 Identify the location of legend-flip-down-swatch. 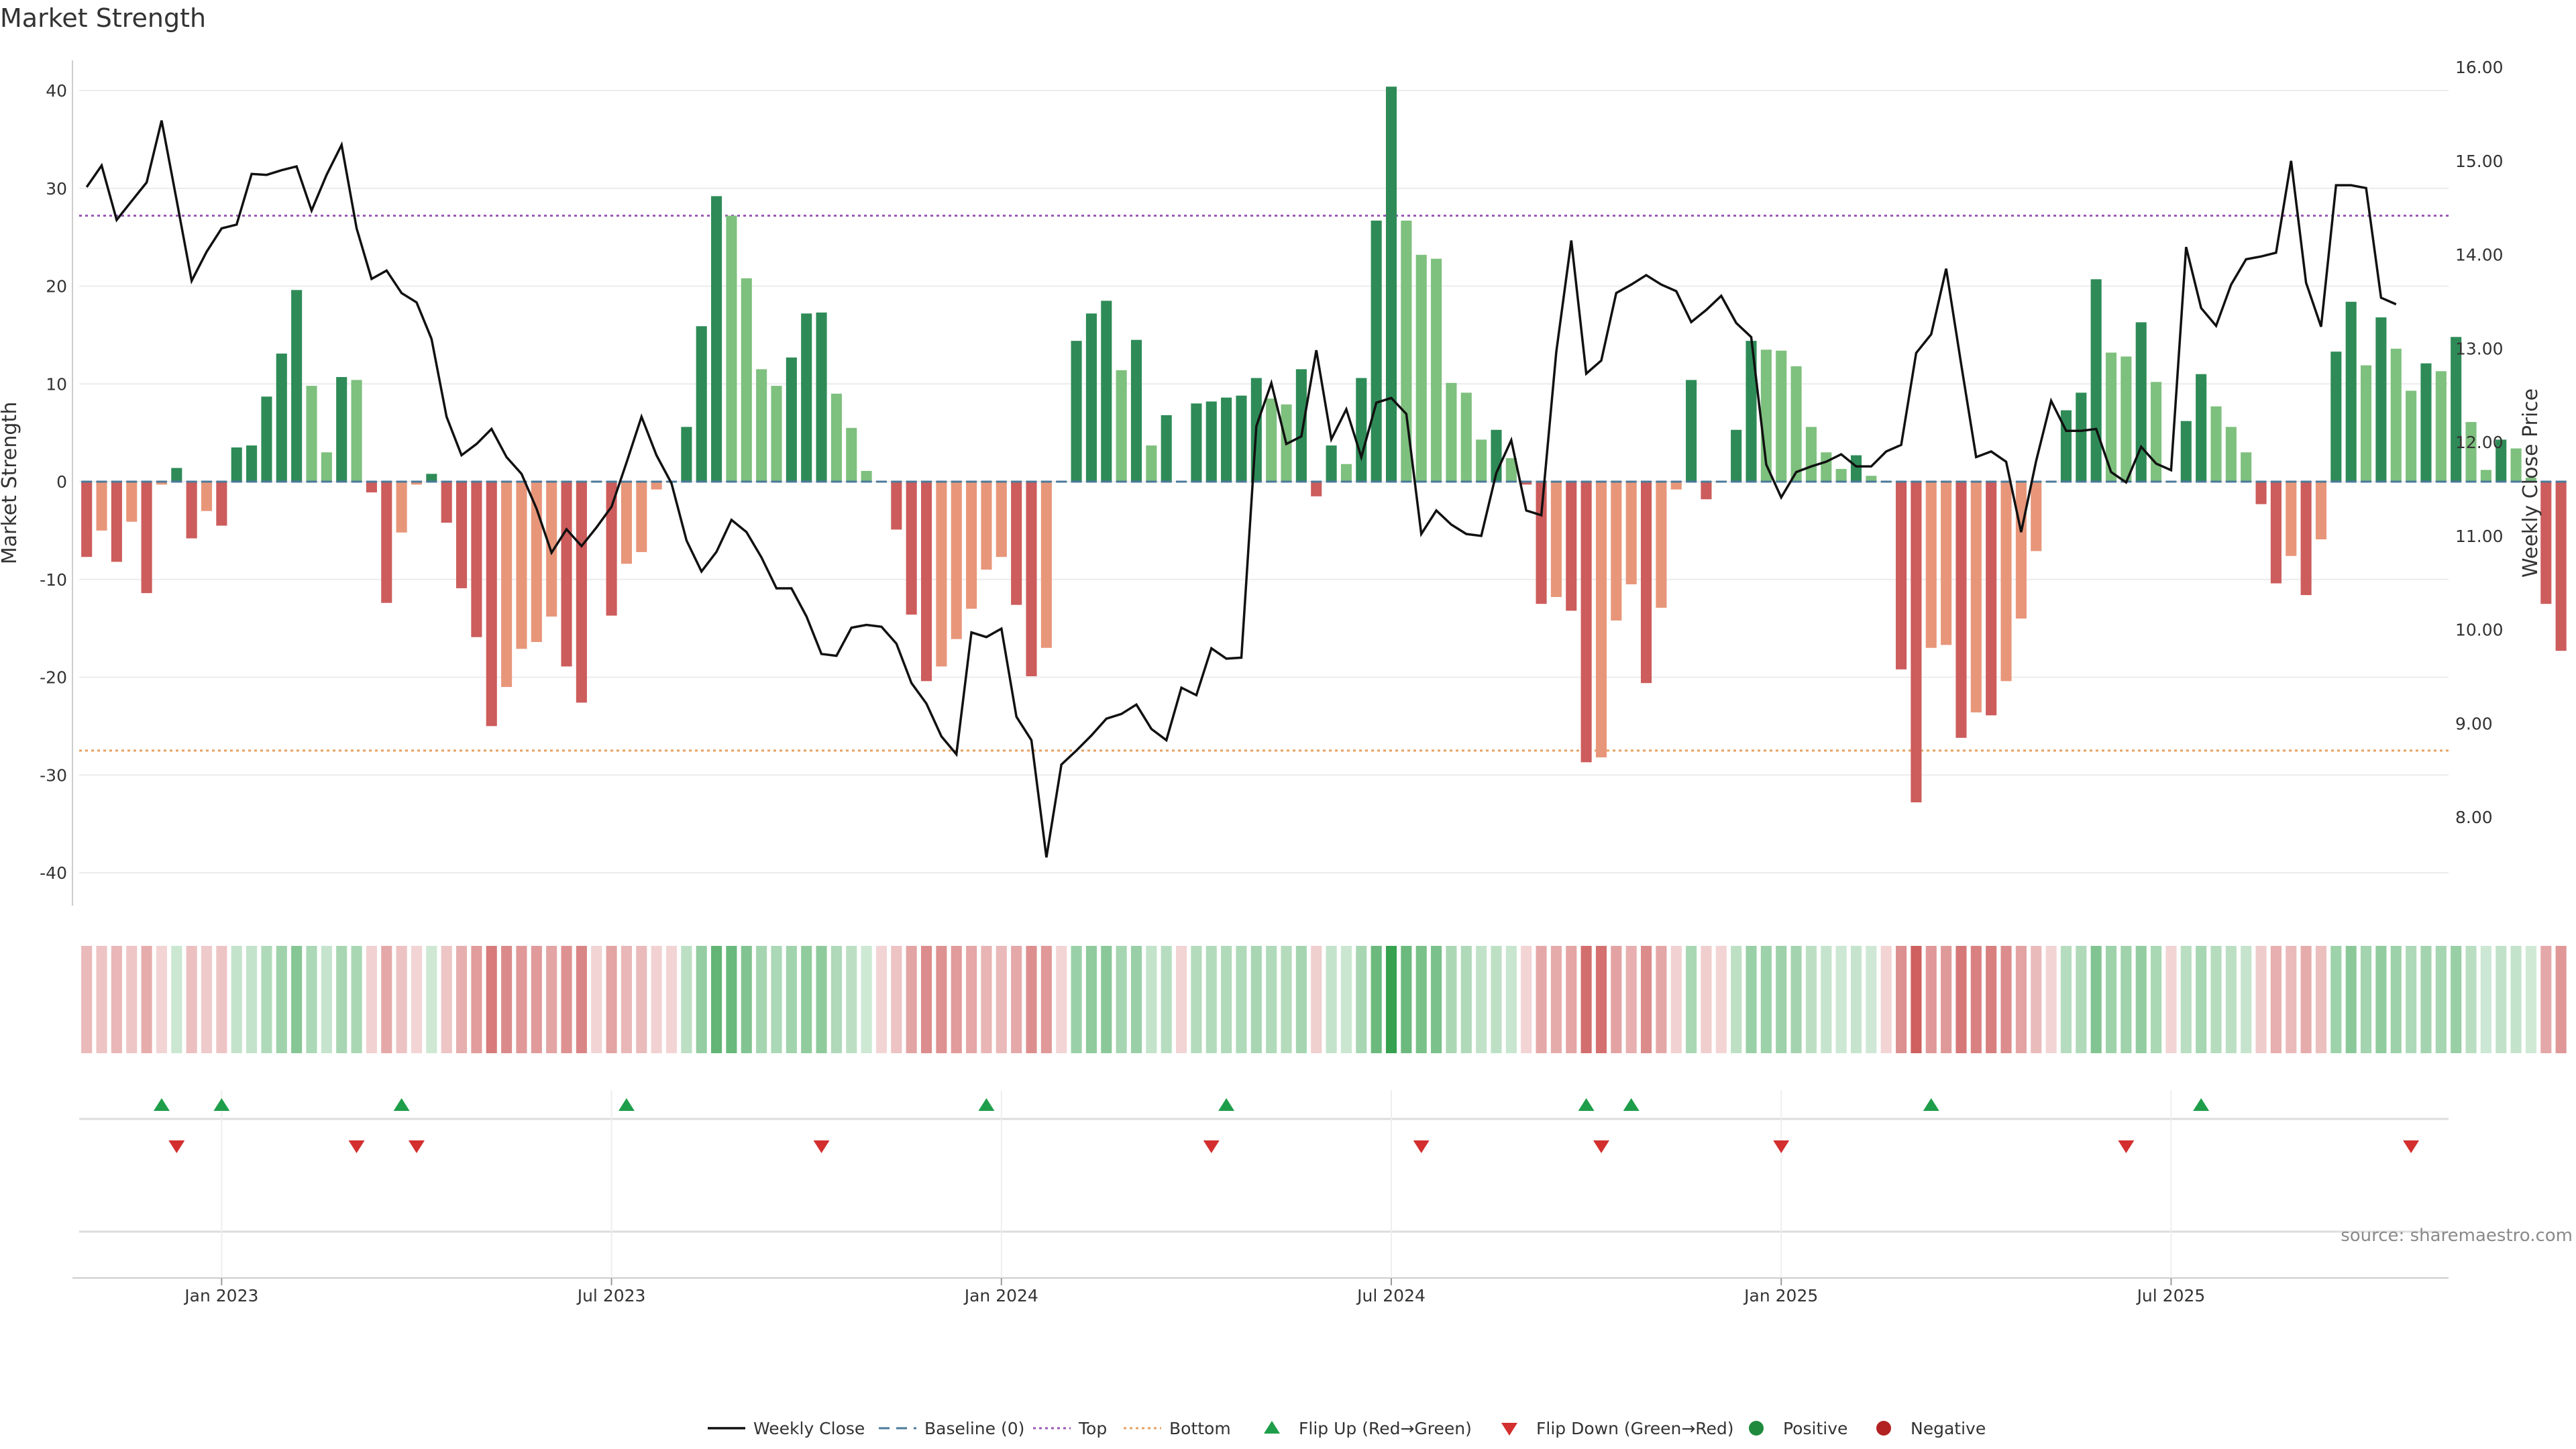
(1509, 1429).